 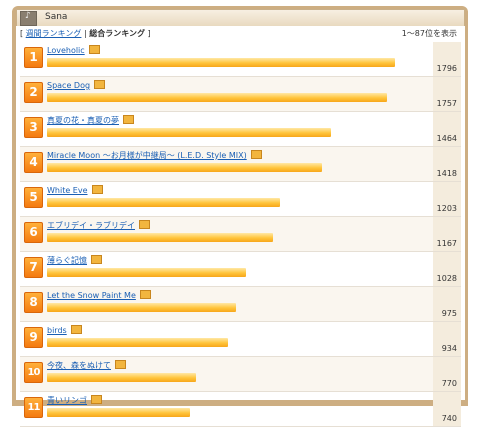 What do you see at coordinates (446, 103) in the screenshot?
I see `play-count: 1757` at bounding box center [446, 103].